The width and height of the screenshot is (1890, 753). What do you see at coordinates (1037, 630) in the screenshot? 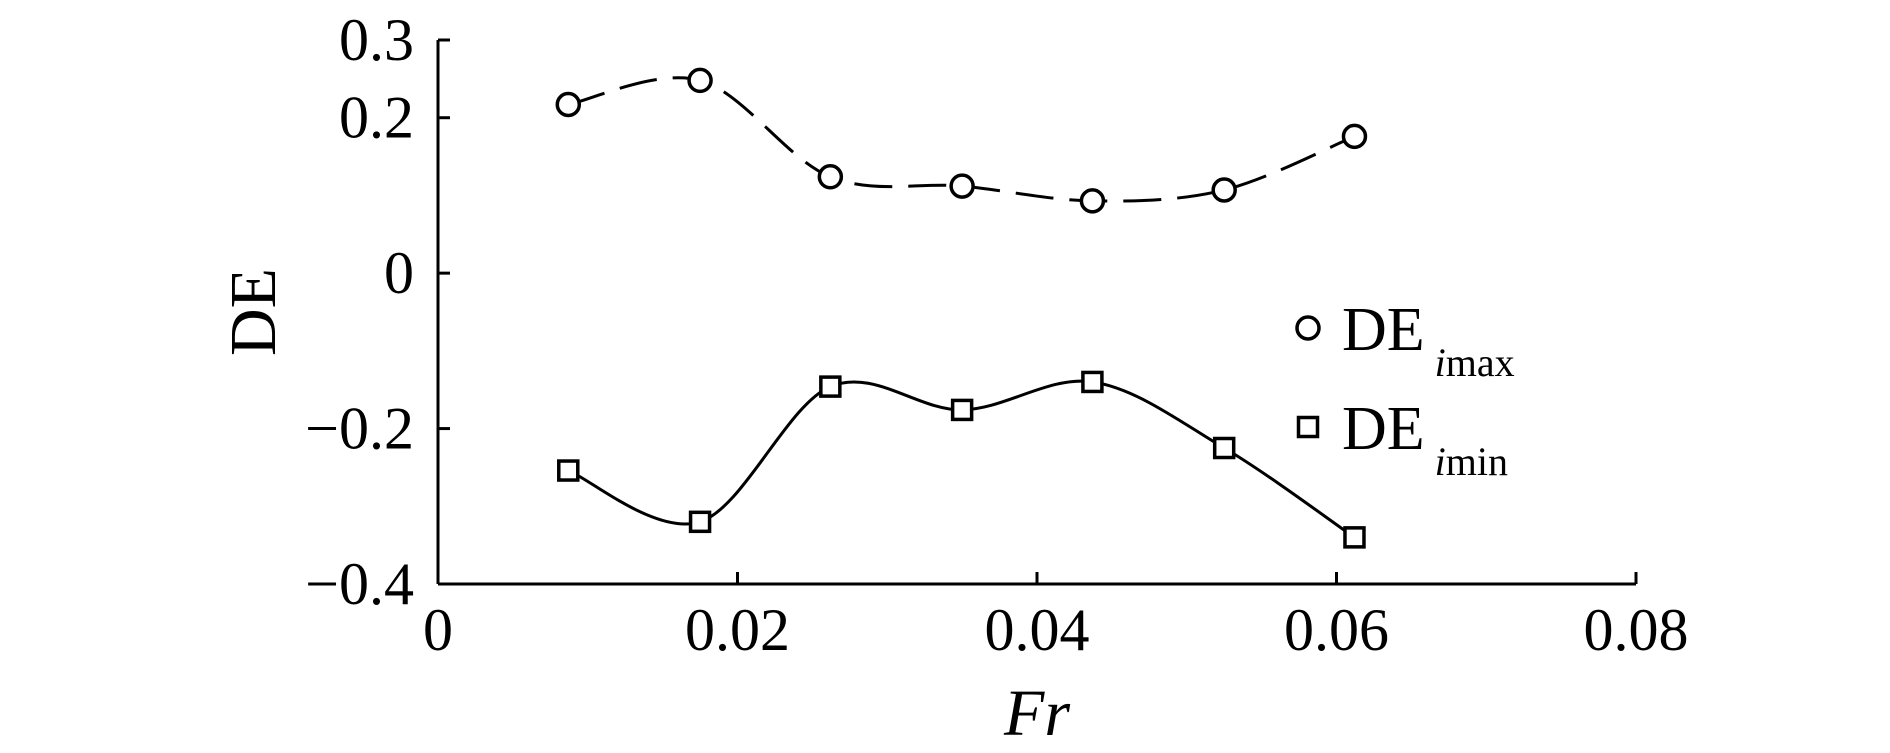
I see `x-tick-label: 0.04` at bounding box center [1037, 630].